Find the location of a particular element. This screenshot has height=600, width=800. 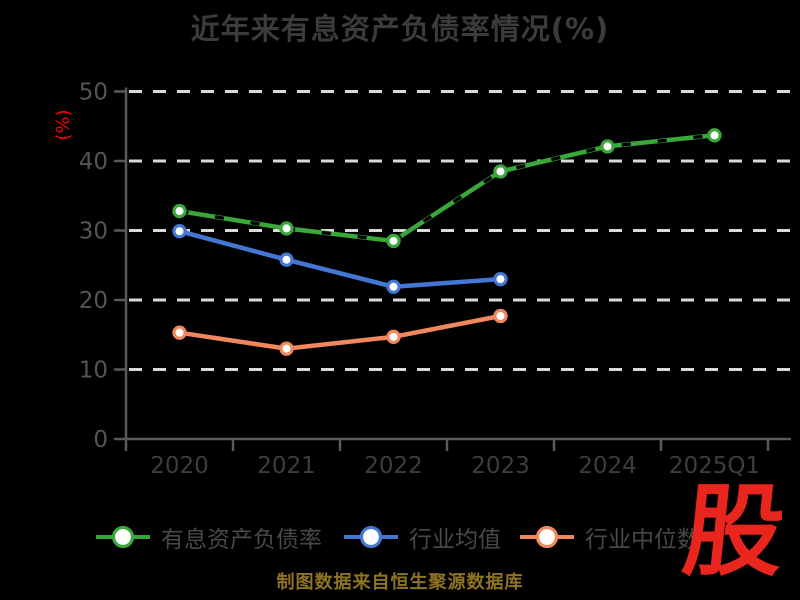

chart-title: 近年来有息资产负债率情况(%) is located at coordinates (400, 29).